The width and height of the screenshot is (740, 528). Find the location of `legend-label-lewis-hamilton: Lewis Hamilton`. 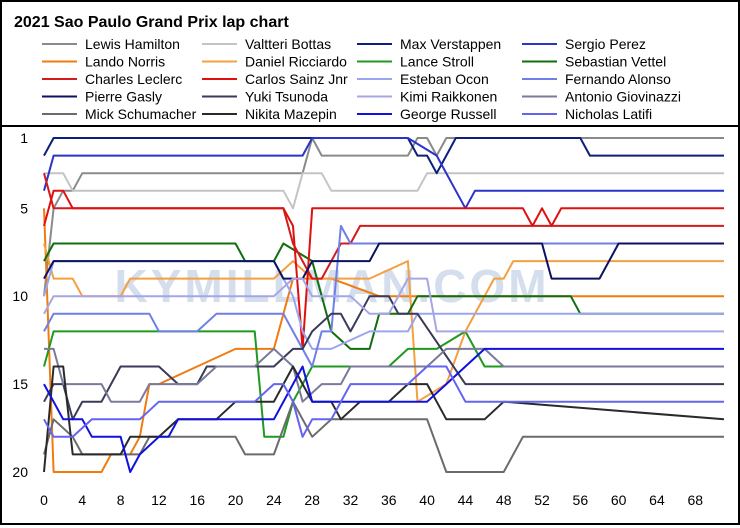

legend-label-lewis-hamilton: Lewis Hamilton is located at coordinates (132, 44).